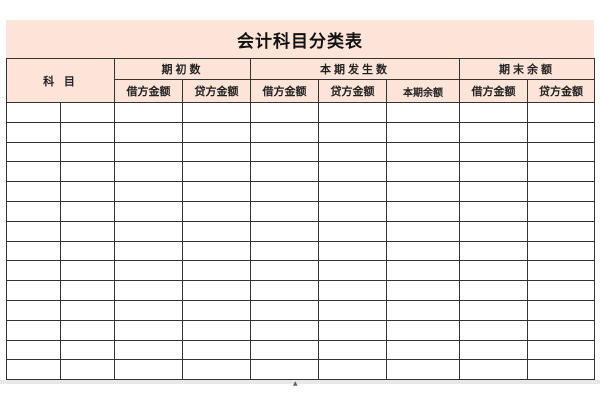  What do you see at coordinates (295, 383) in the screenshot?
I see `resize-handle-icon: ▲` at bounding box center [295, 383].